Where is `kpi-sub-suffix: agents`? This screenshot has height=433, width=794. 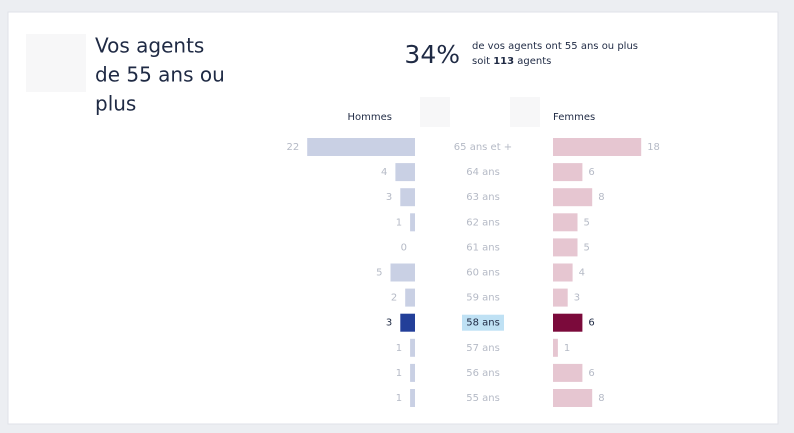 kpi-sub-suffix: agents is located at coordinates (534, 61).